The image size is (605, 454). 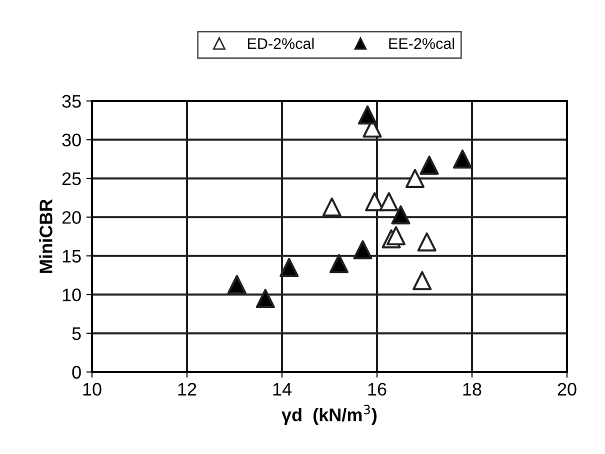 I want to click on y-tick-label: 35, so click(x=71, y=101).